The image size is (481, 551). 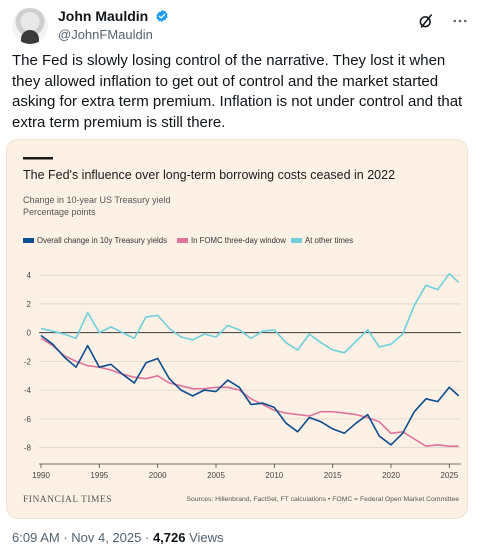 I want to click on tweet-meta: 6:09 AM · Nov 4, 2025 · 4,726 Views, so click(x=118, y=537).